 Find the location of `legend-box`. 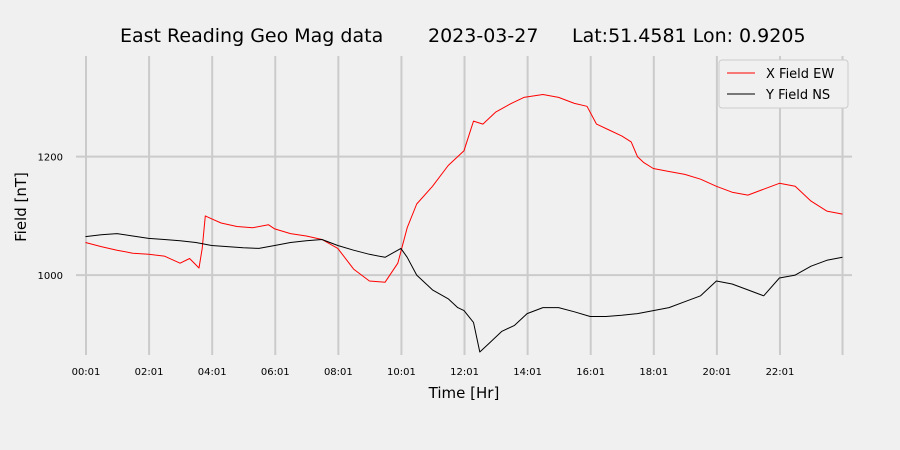

legend-box is located at coordinates (783, 84).